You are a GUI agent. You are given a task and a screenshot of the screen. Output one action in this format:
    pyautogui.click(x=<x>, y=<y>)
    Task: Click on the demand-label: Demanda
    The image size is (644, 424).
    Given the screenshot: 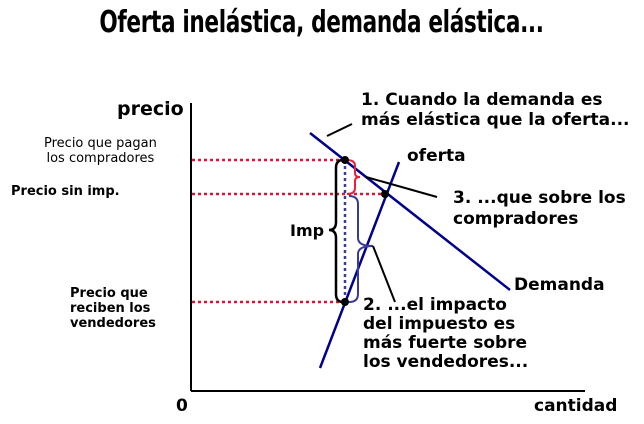 What is the action you would take?
    pyautogui.click(x=559, y=285)
    